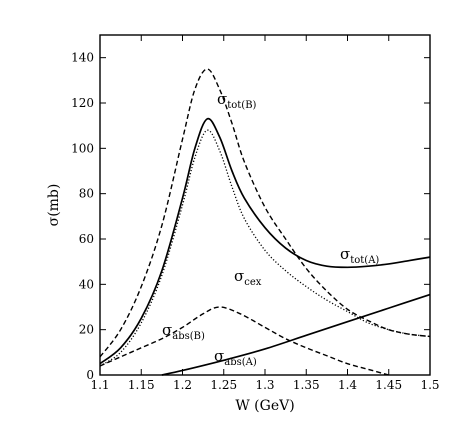  What do you see at coordinates (141, 385) in the screenshot?
I see `x-tick-label: 1.15` at bounding box center [141, 385].